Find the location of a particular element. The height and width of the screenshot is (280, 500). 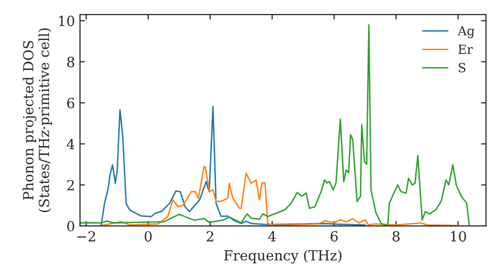

x-tick-label: 0 is located at coordinates (148, 236).